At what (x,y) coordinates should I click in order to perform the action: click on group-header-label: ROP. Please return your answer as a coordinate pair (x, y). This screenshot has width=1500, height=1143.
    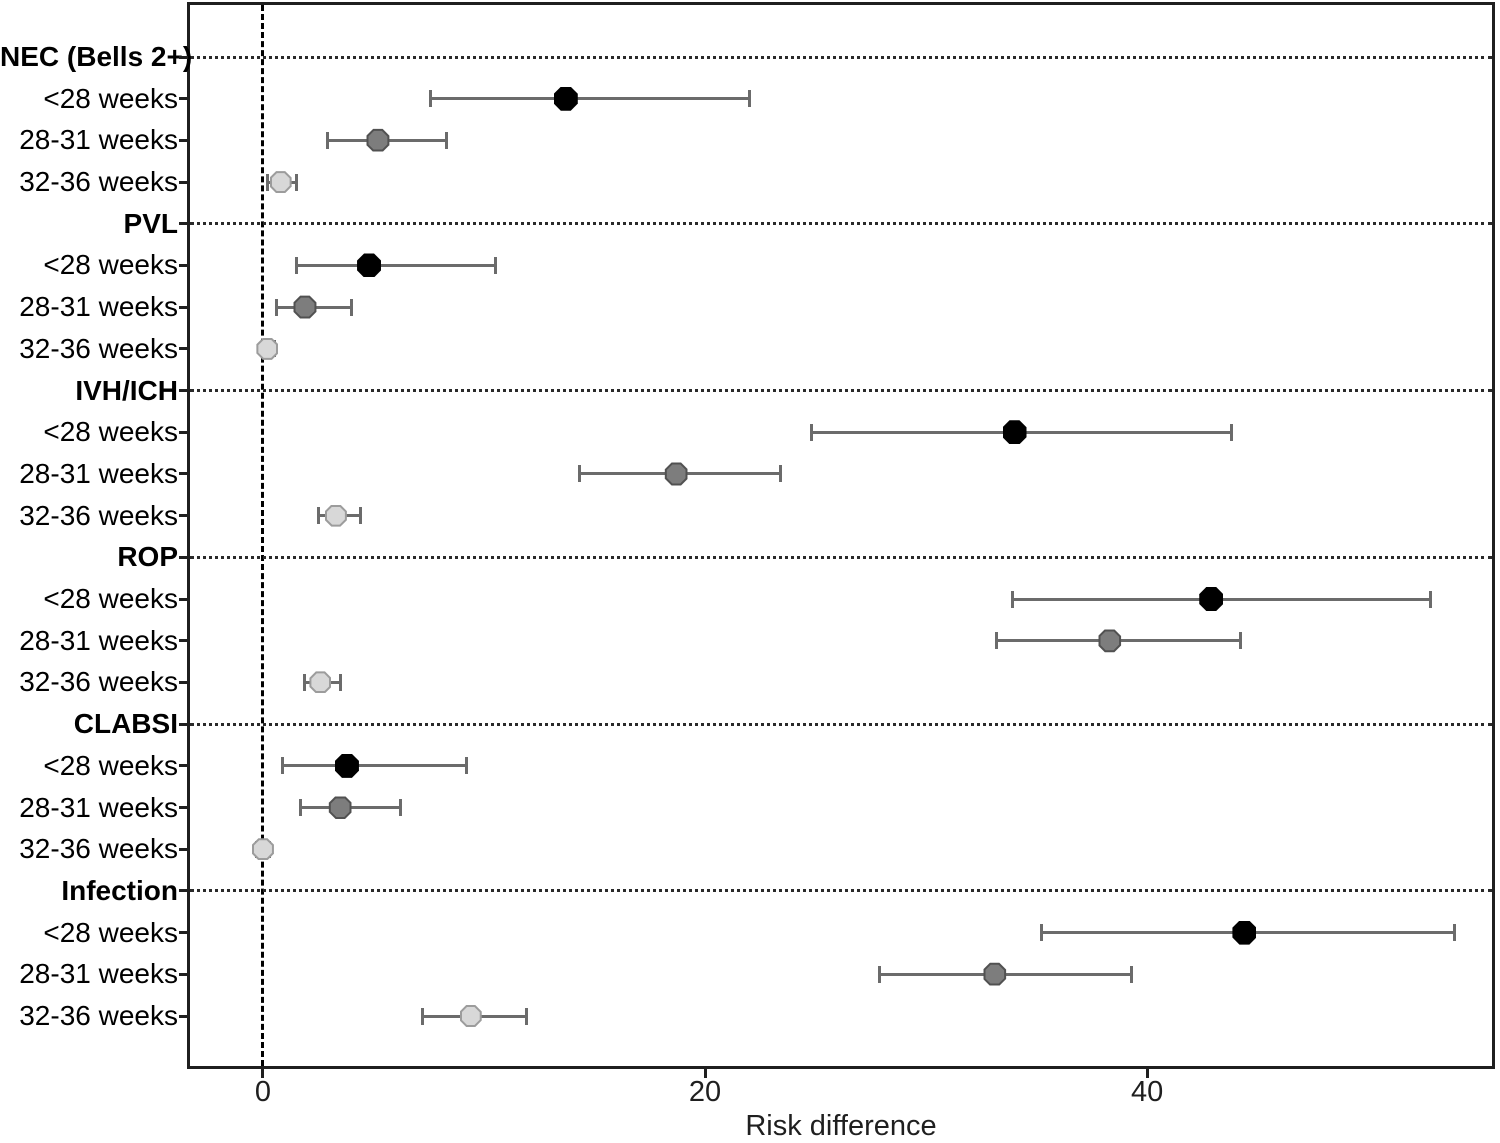
    Looking at the image, I should click on (147, 557).